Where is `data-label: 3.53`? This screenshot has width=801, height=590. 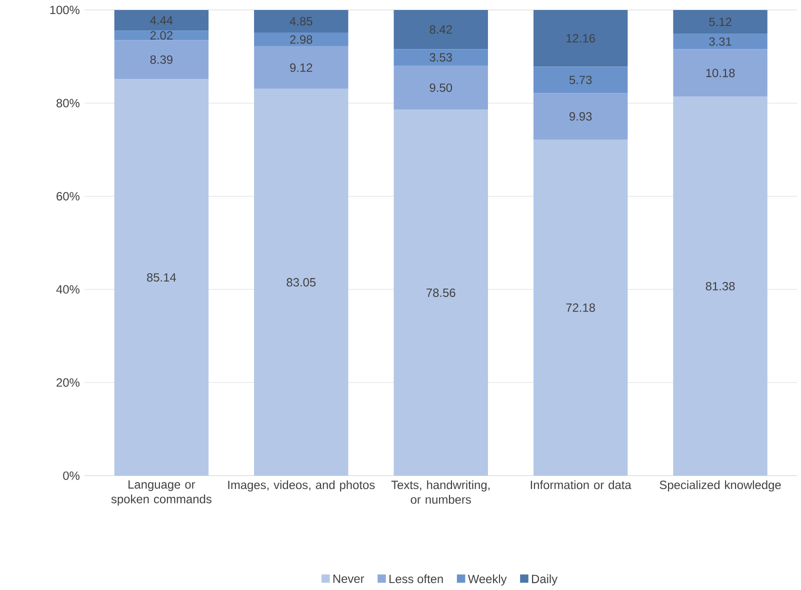 data-label: 3.53 is located at coordinates (441, 57).